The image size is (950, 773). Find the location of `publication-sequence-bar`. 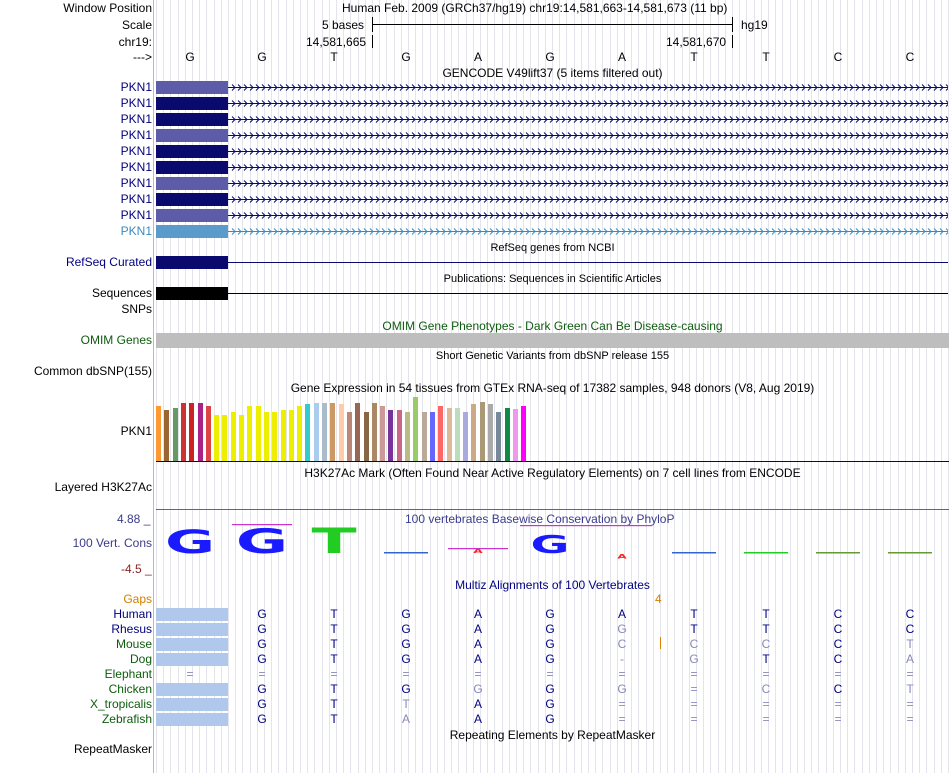

publication-sequence-bar is located at coordinates (192, 293).